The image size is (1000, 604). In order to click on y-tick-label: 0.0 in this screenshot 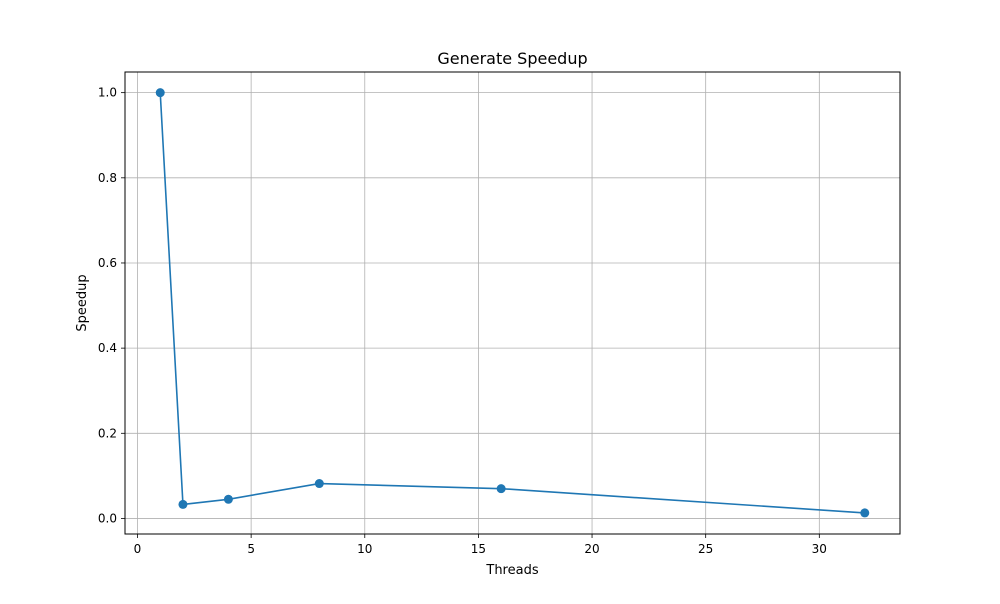, I will do `click(107, 518)`.